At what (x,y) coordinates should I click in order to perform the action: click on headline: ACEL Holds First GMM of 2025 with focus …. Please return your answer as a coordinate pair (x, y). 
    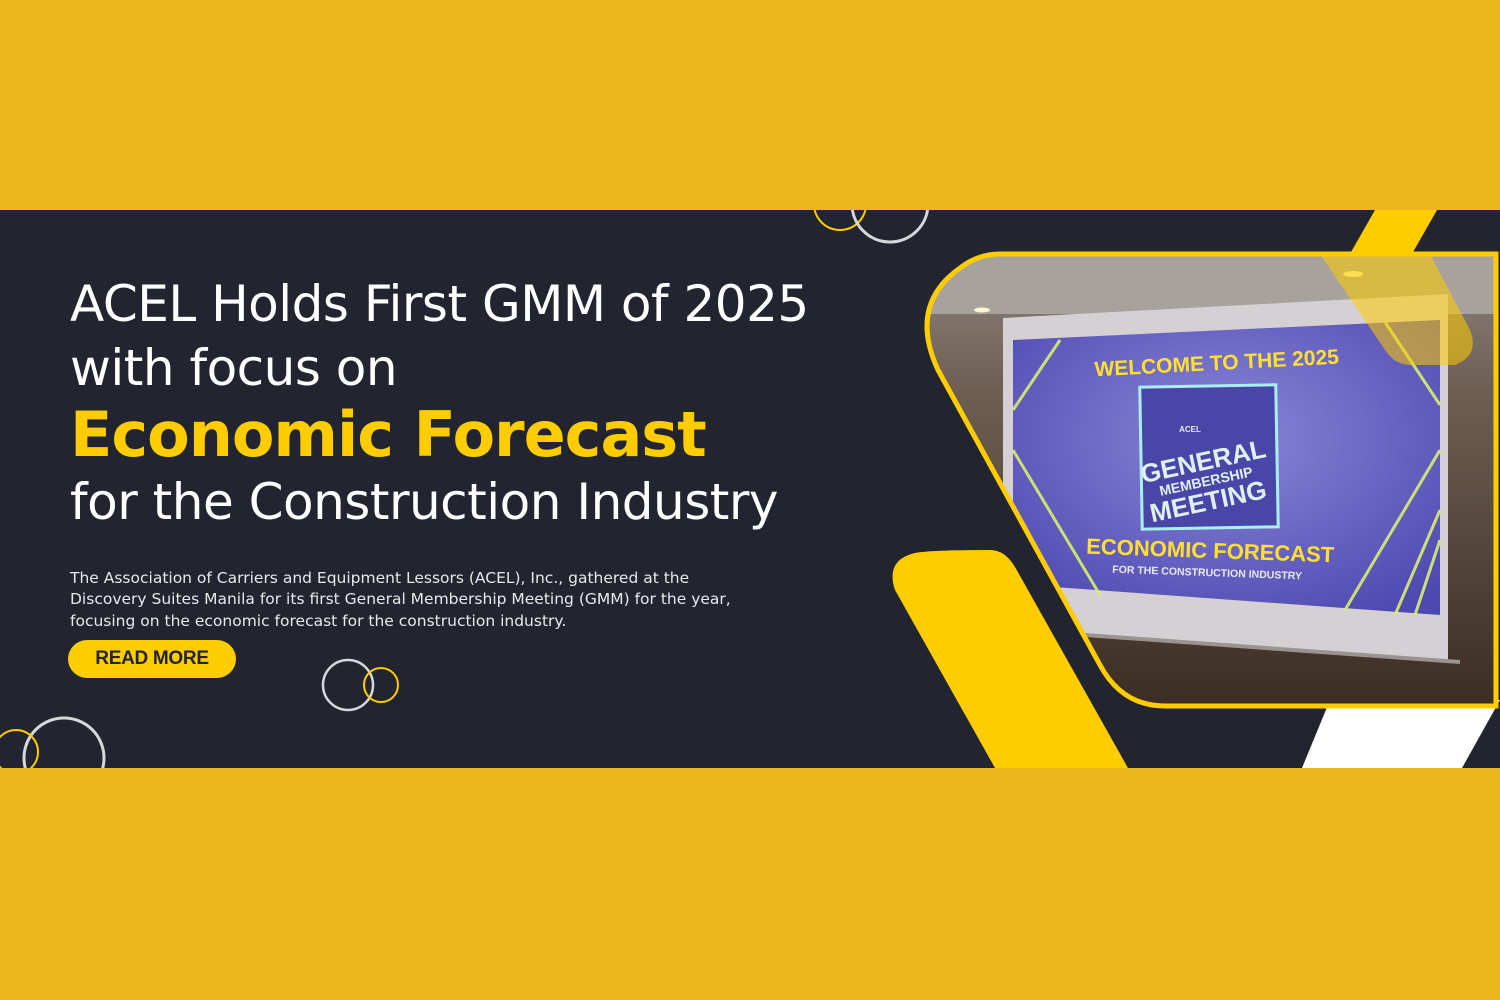
    Looking at the image, I should click on (439, 403).